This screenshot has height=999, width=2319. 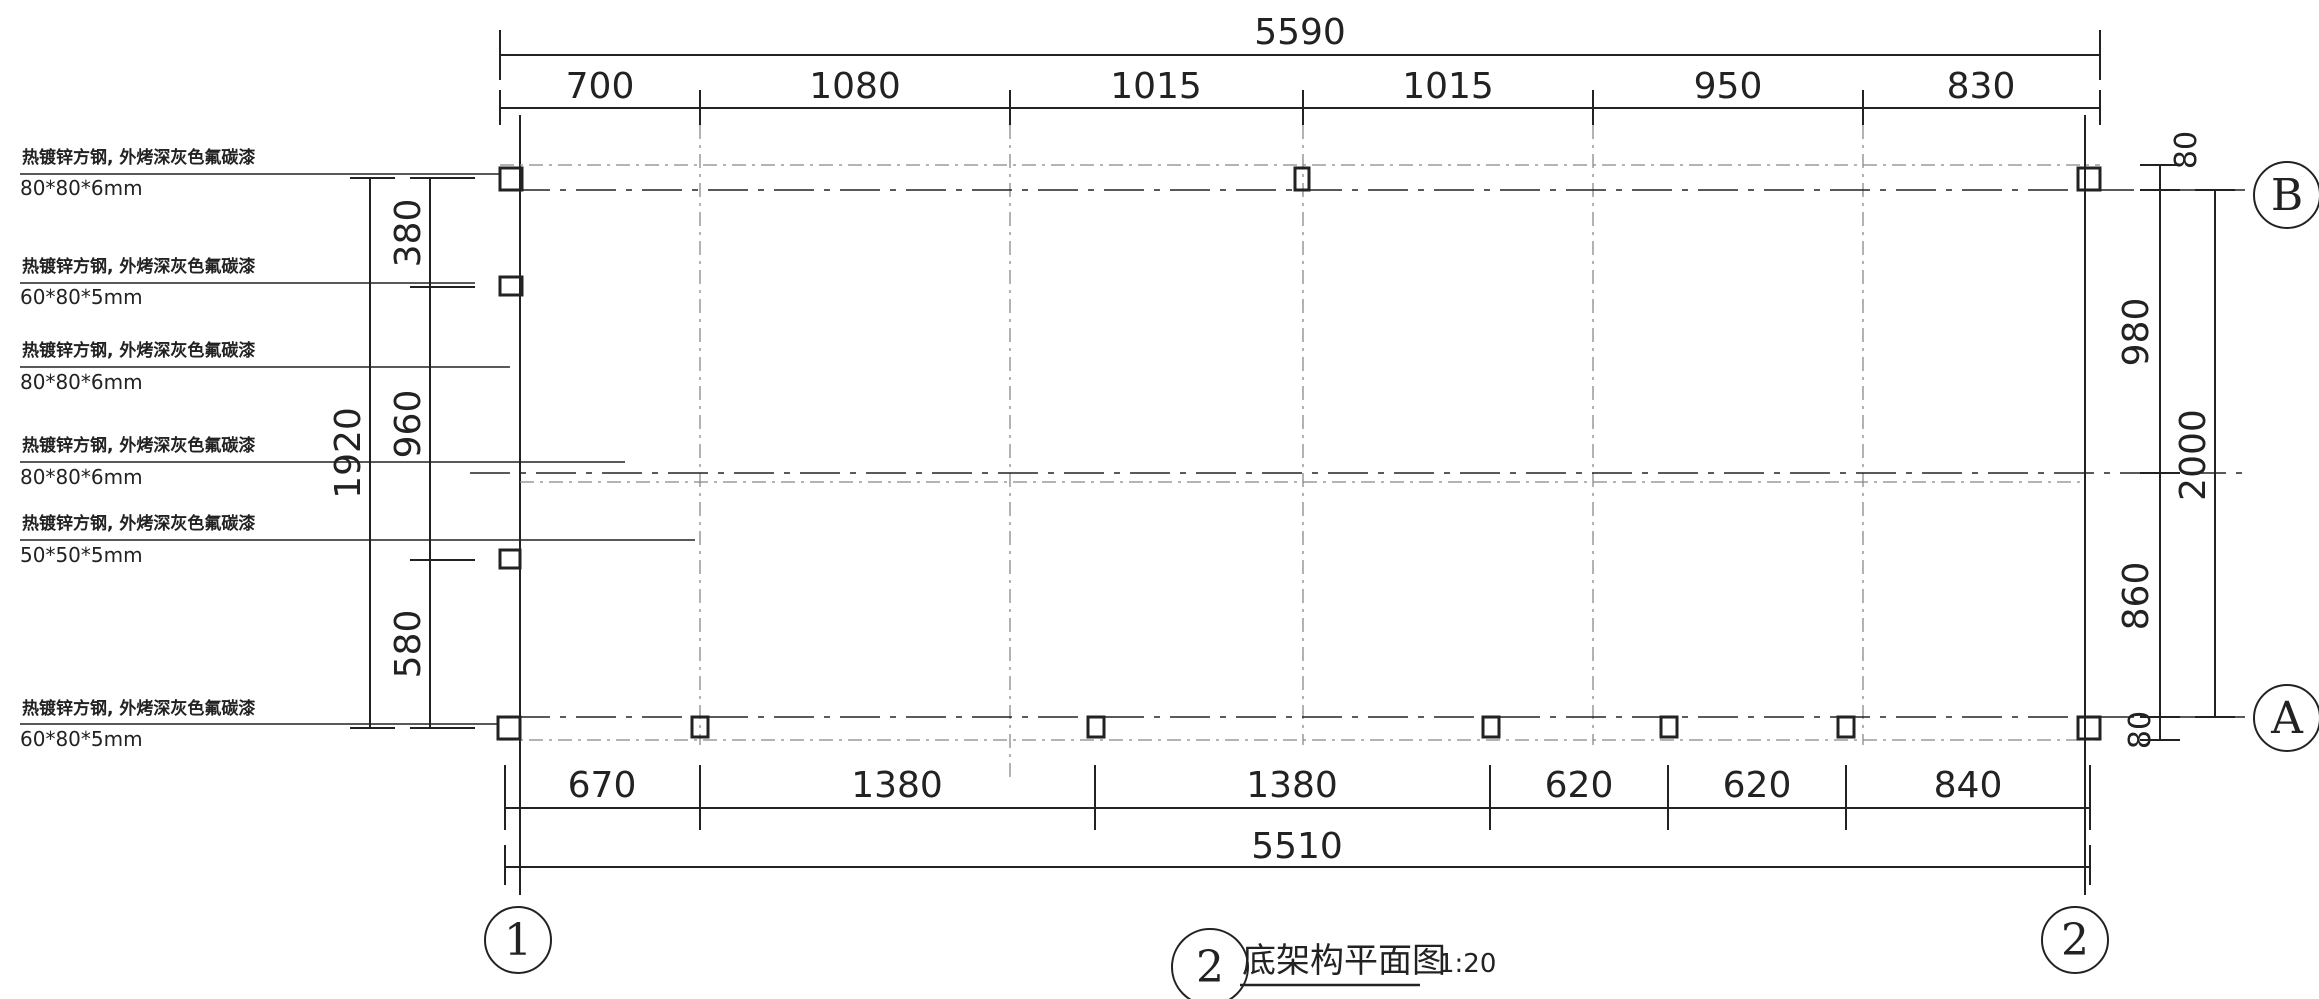 What do you see at coordinates (1757, 785) in the screenshot?
I see `bottom-dim-5: 620` at bounding box center [1757, 785].